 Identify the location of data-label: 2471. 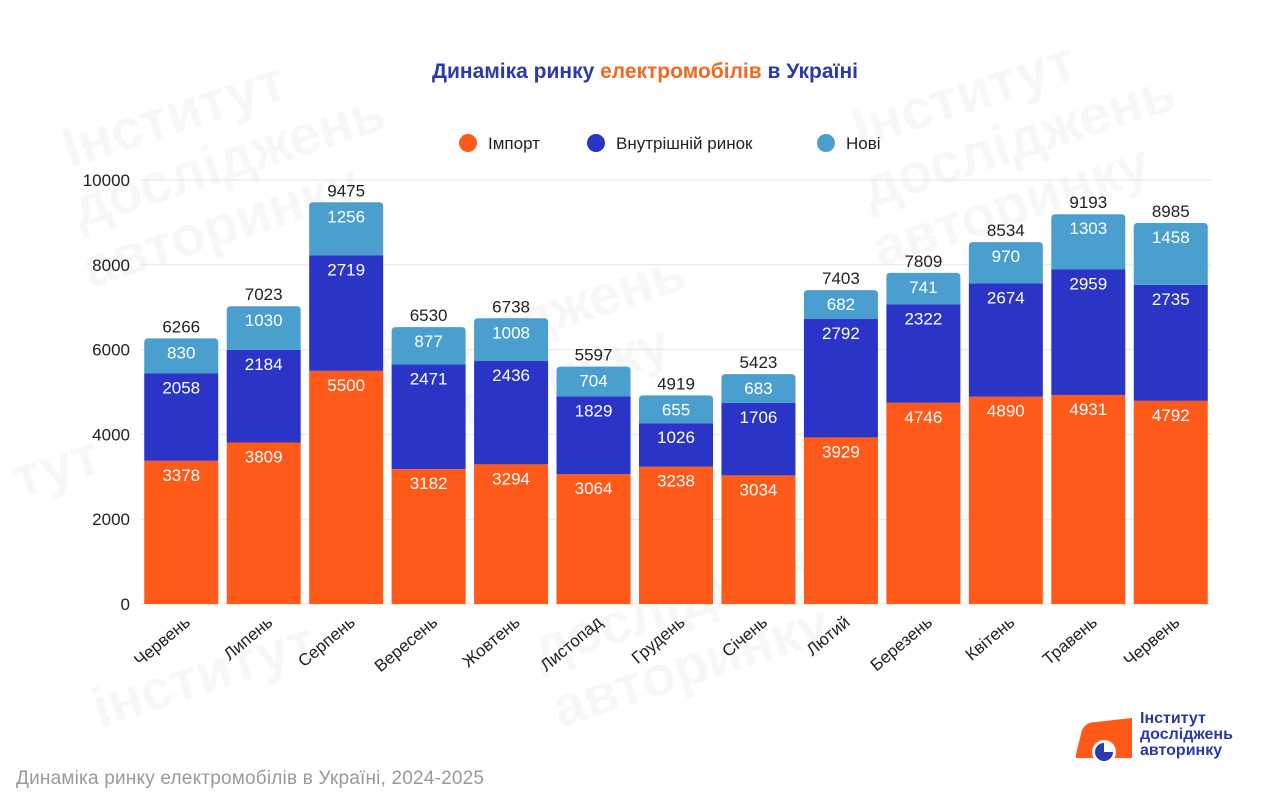
(429, 378).